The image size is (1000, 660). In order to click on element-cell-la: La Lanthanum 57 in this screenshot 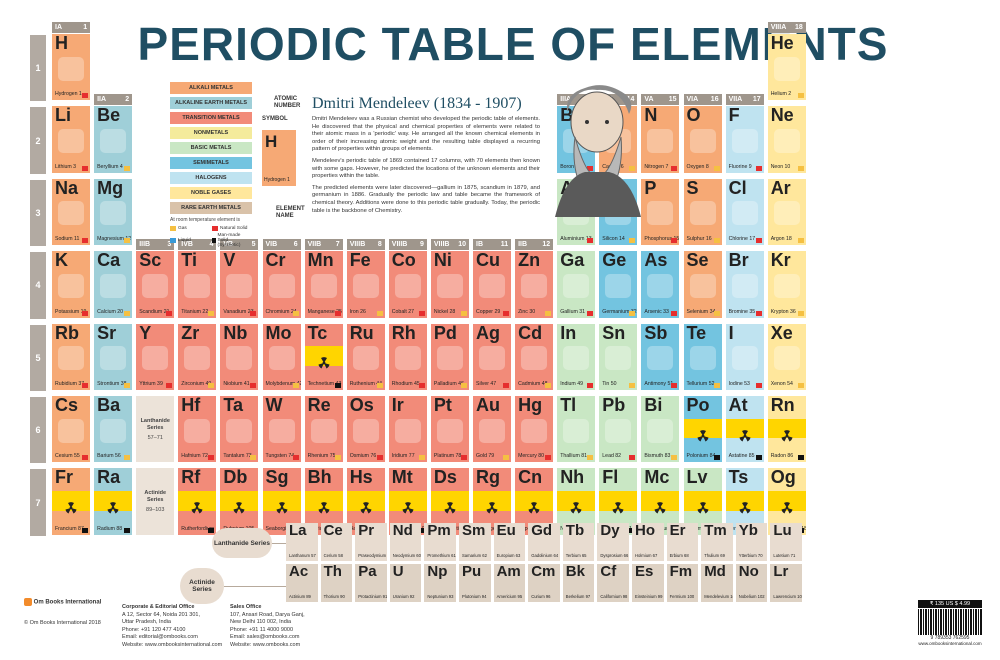, I will do `click(302, 542)`.